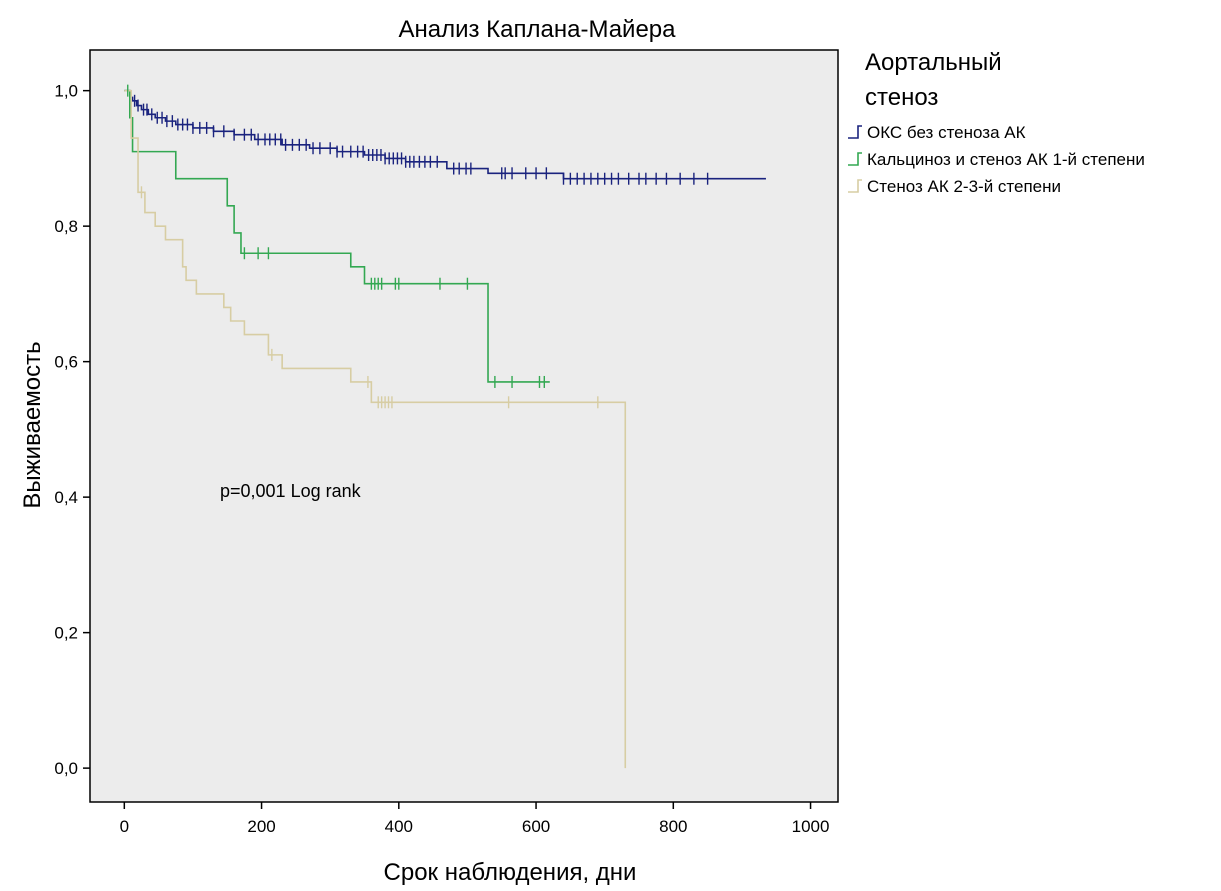 The image size is (1221, 891). I want to click on x-axis-label: Срок наблюдения, дни, so click(510, 872).